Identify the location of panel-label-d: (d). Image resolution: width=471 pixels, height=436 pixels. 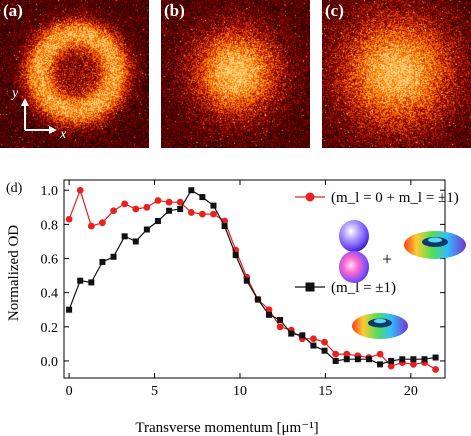
(14, 188).